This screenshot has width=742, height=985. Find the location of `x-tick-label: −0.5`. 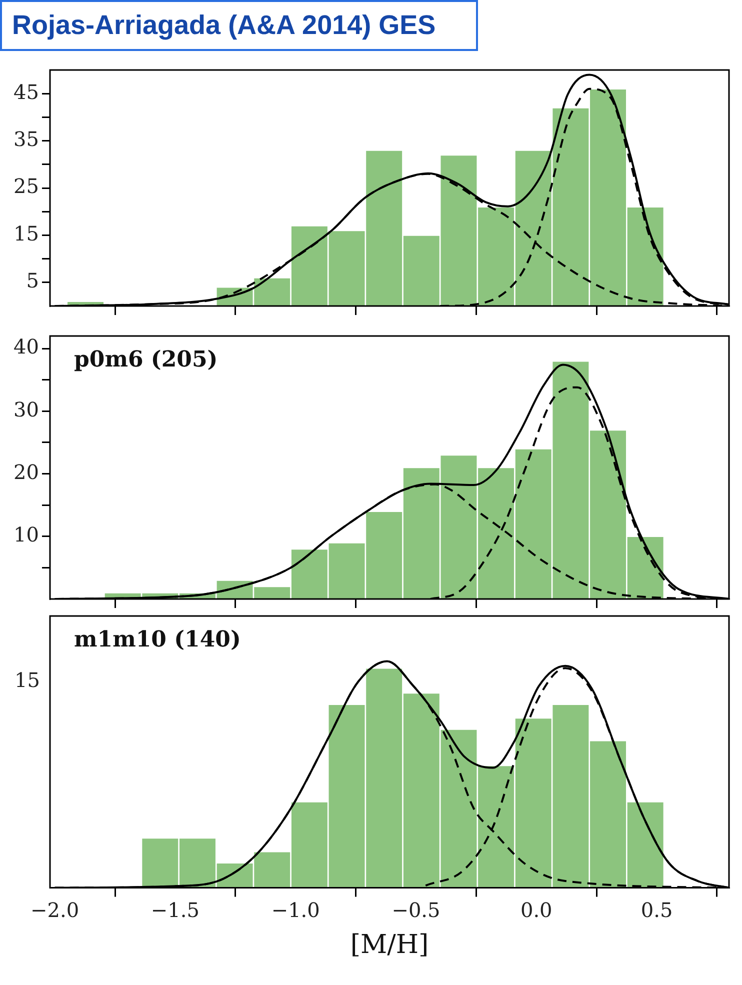

x-tick-label: −0.5 is located at coordinates (416, 910).